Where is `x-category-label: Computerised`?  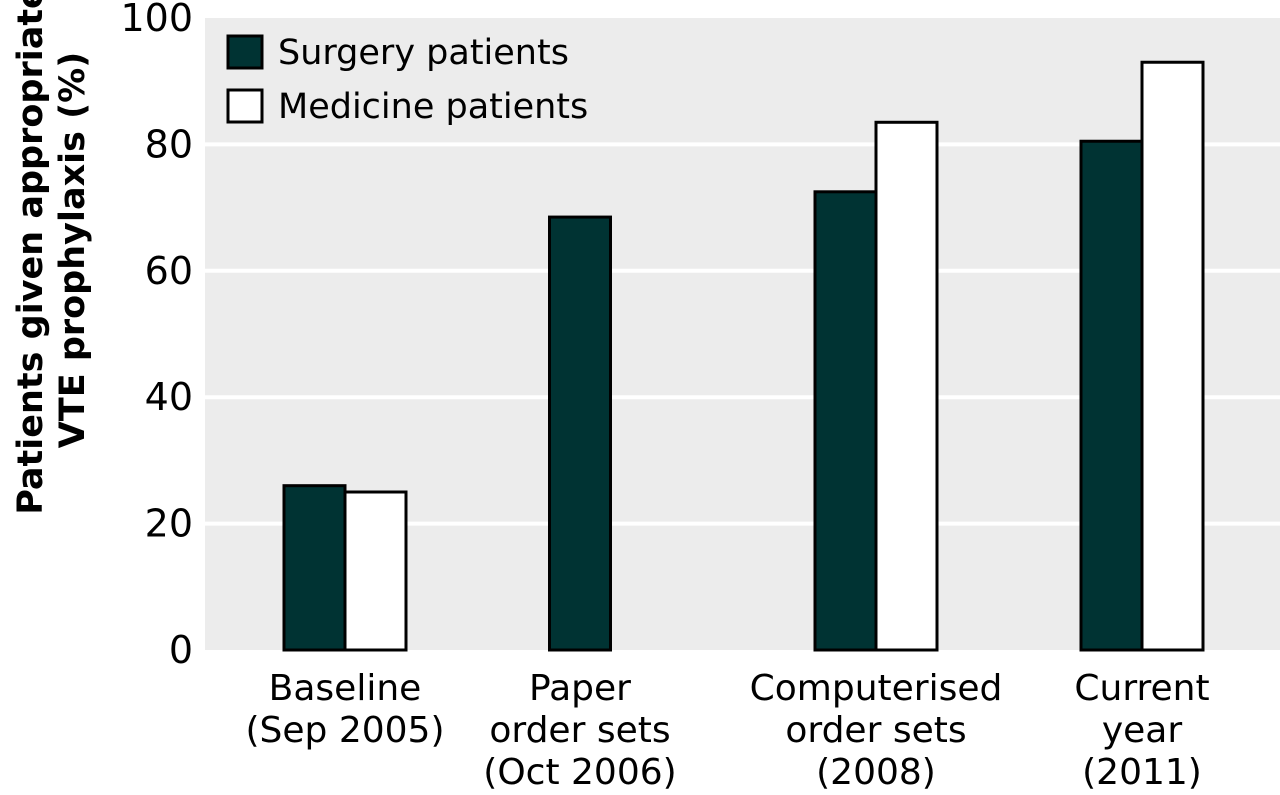 x-category-label: Computerised is located at coordinates (876, 688).